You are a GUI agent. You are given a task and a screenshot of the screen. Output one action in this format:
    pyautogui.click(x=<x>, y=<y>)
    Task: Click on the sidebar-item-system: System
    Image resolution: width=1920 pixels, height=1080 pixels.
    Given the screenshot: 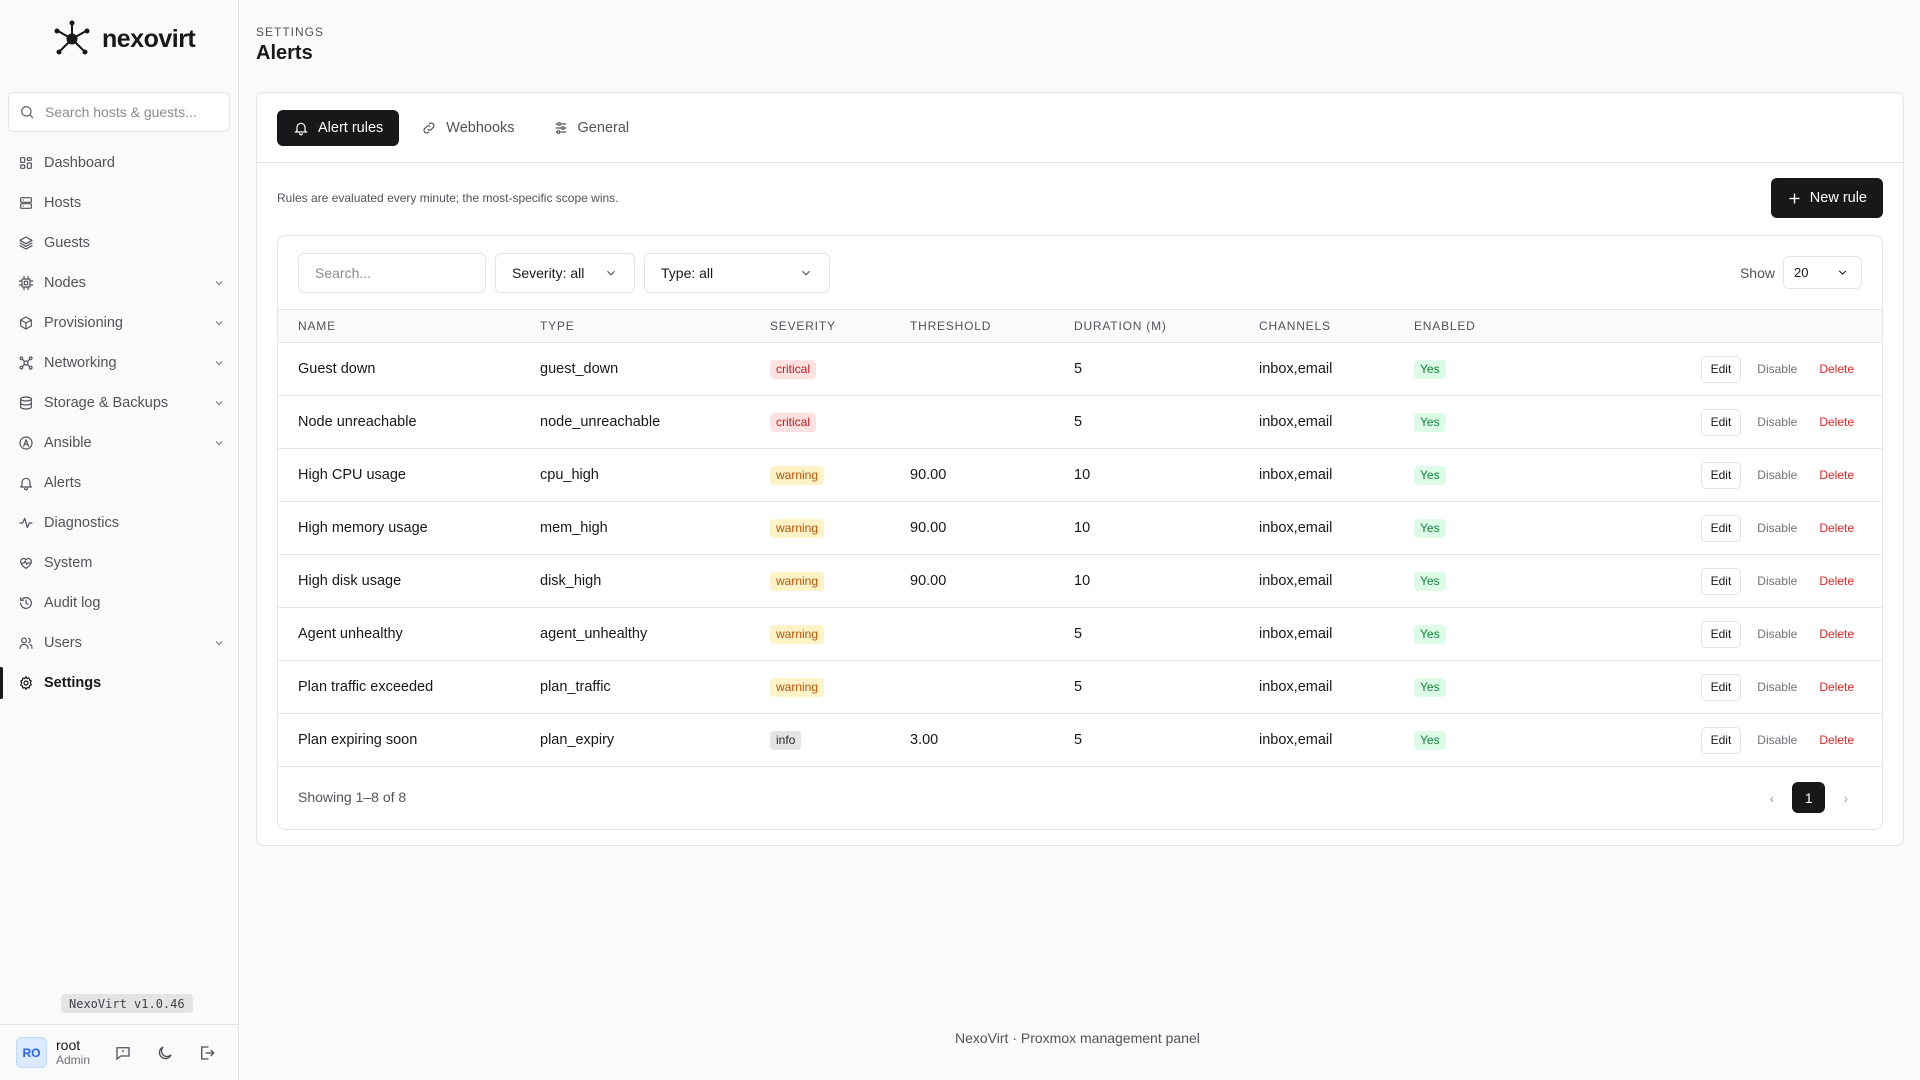 What is the action you would take?
    pyautogui.click(x=119, y=563)
    